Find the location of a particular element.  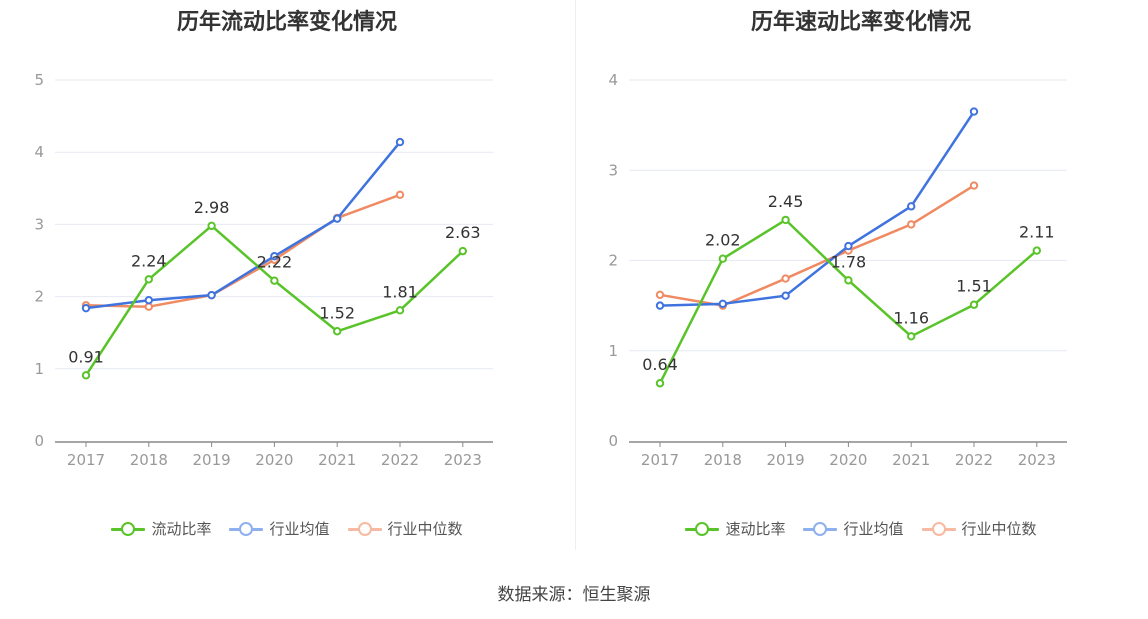

data-label: 2.63 is located at coordinates (463, 232).